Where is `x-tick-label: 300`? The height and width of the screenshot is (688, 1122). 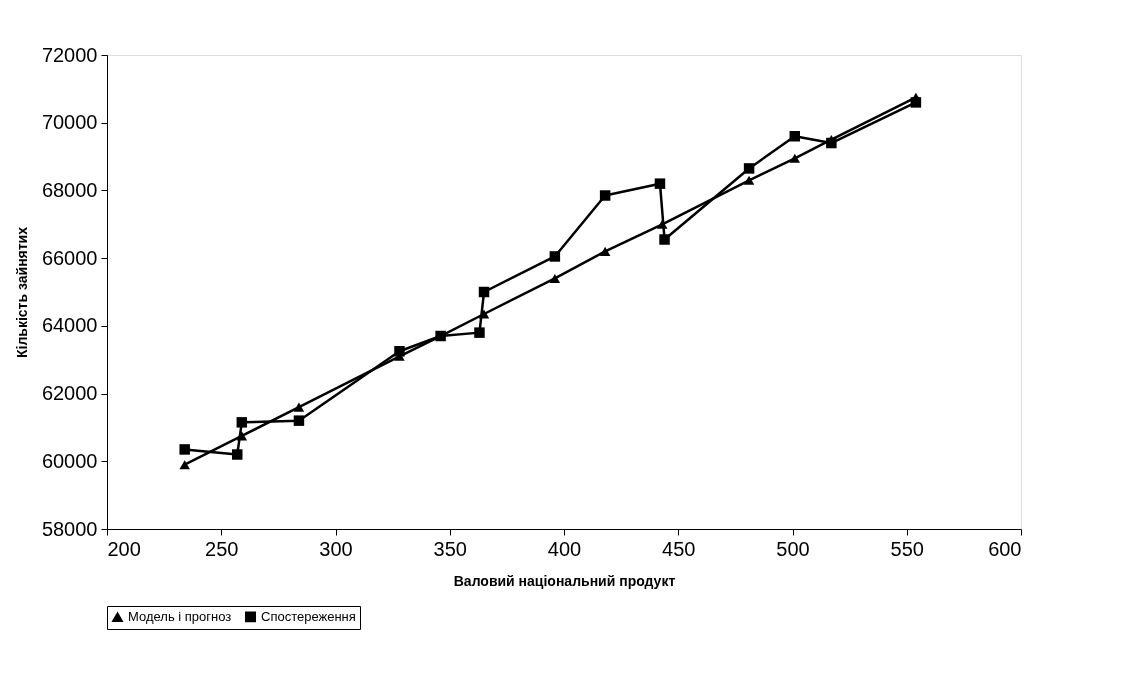 x-tick-label: 300 is located at coordinates (336, 548).